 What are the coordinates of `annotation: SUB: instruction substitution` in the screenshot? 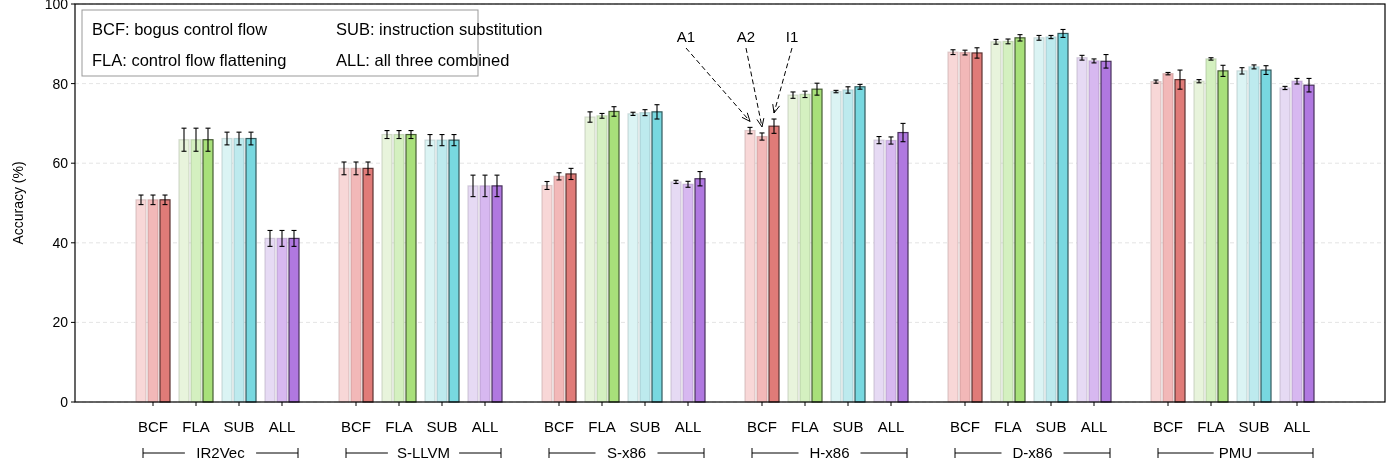 It's located at (439, 29).